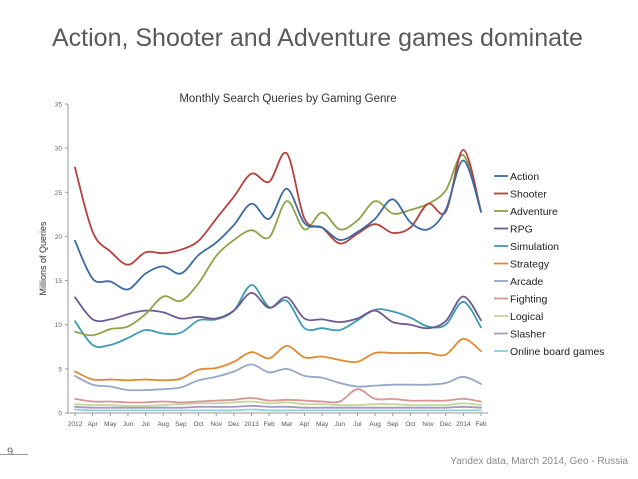  Describe the element at coordinates (10, 452) in the screenshot. I see `slide-number: 9` at that location.